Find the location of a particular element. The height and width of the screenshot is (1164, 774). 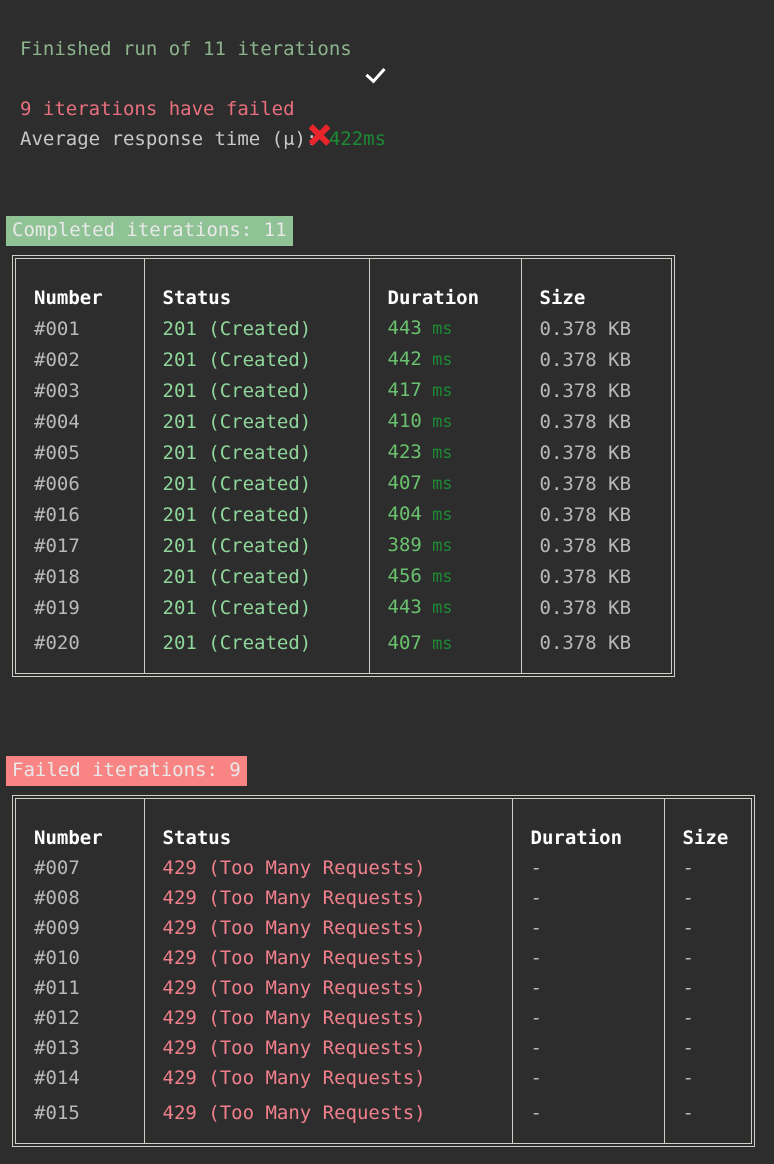

table-row: #001 201 (Created) 443 ms 0.378 KB is located at coordinates (345, 328).